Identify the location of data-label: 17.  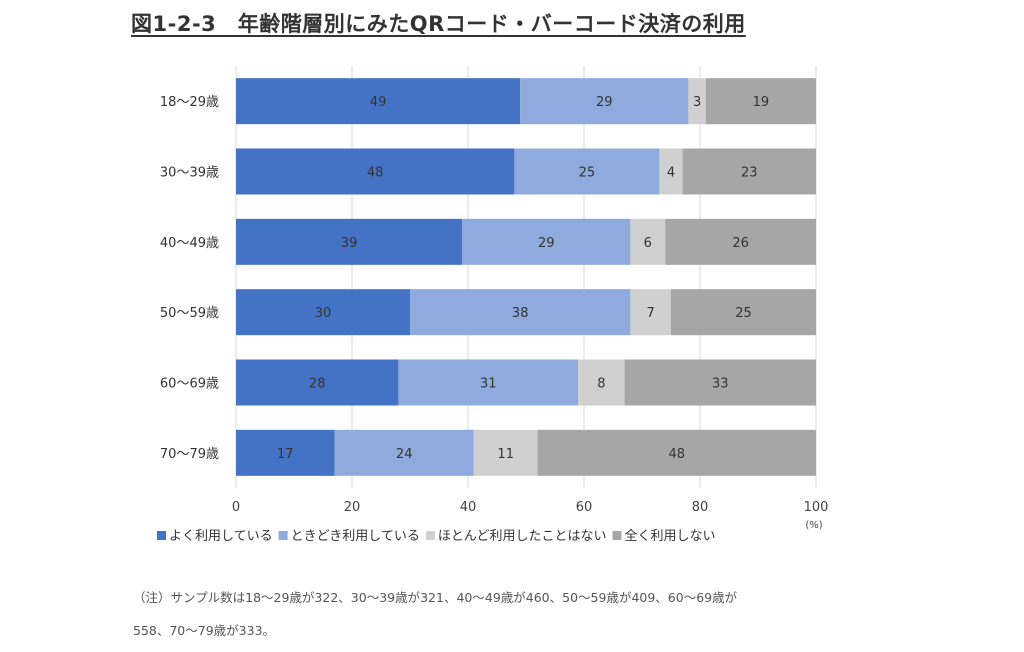
(285, 454).